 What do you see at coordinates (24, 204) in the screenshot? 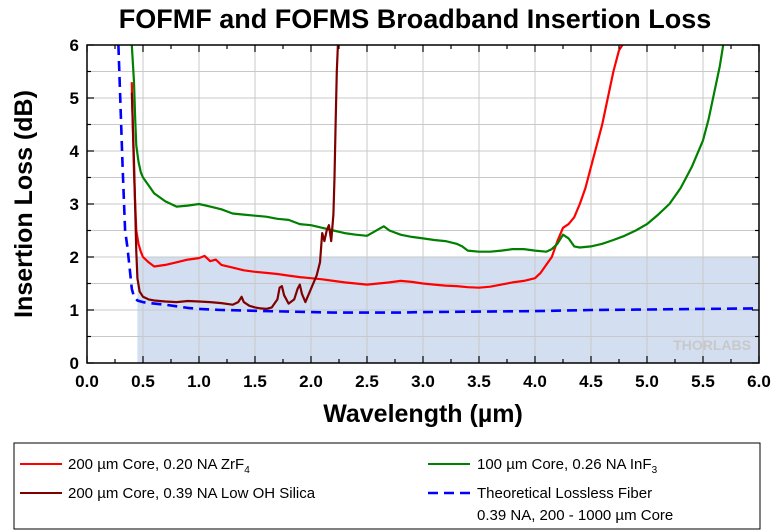
I see `y-axis-label: Insertion Loss (dB)` at bounding box center [24, 204].